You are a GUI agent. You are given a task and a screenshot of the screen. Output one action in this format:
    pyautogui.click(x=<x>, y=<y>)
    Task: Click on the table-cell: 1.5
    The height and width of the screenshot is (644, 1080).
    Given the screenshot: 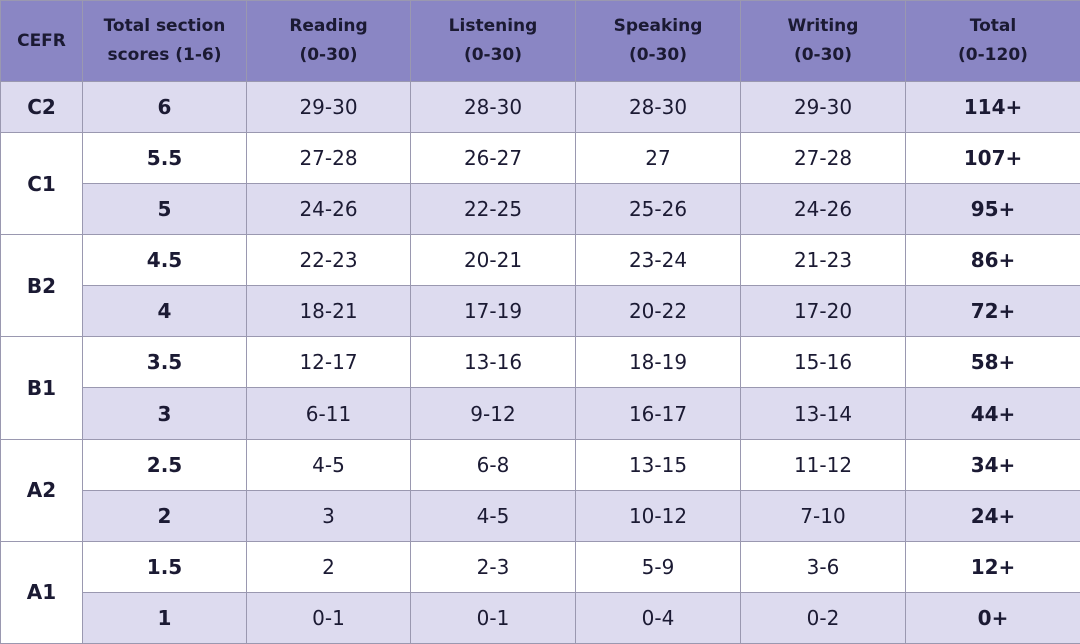 What is the action you would take?
    pyautogui.click(x=164, y=566)
    